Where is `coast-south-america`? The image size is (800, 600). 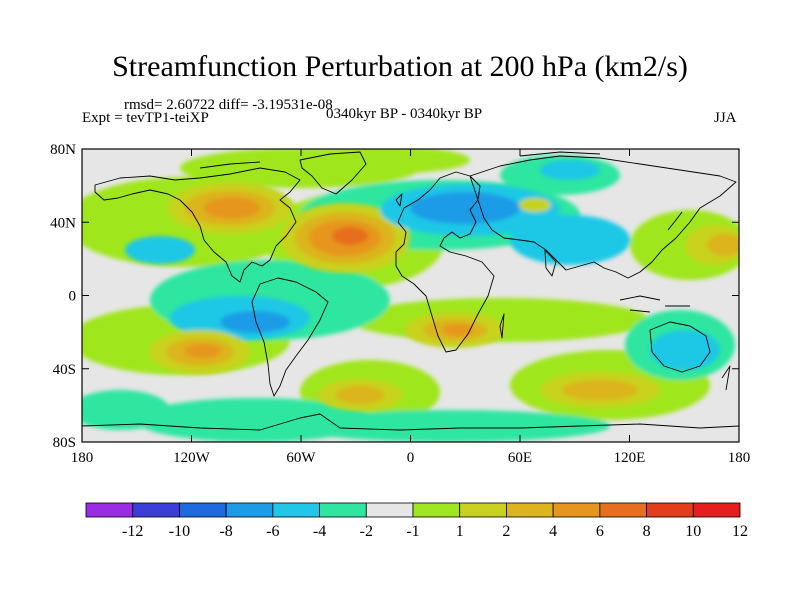 coast-south-america is located at coordinates (290, 337).